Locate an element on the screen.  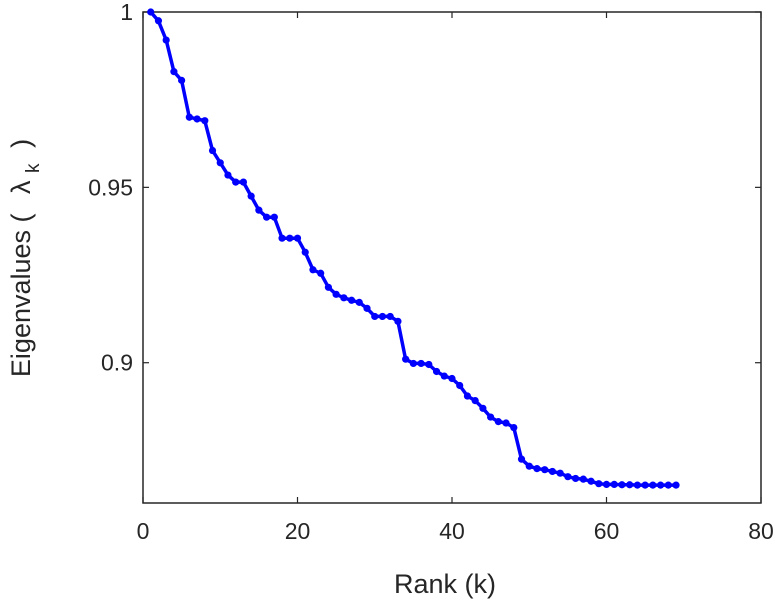
x-axis-title: Rank (k) is located at coordinates (445, 584).